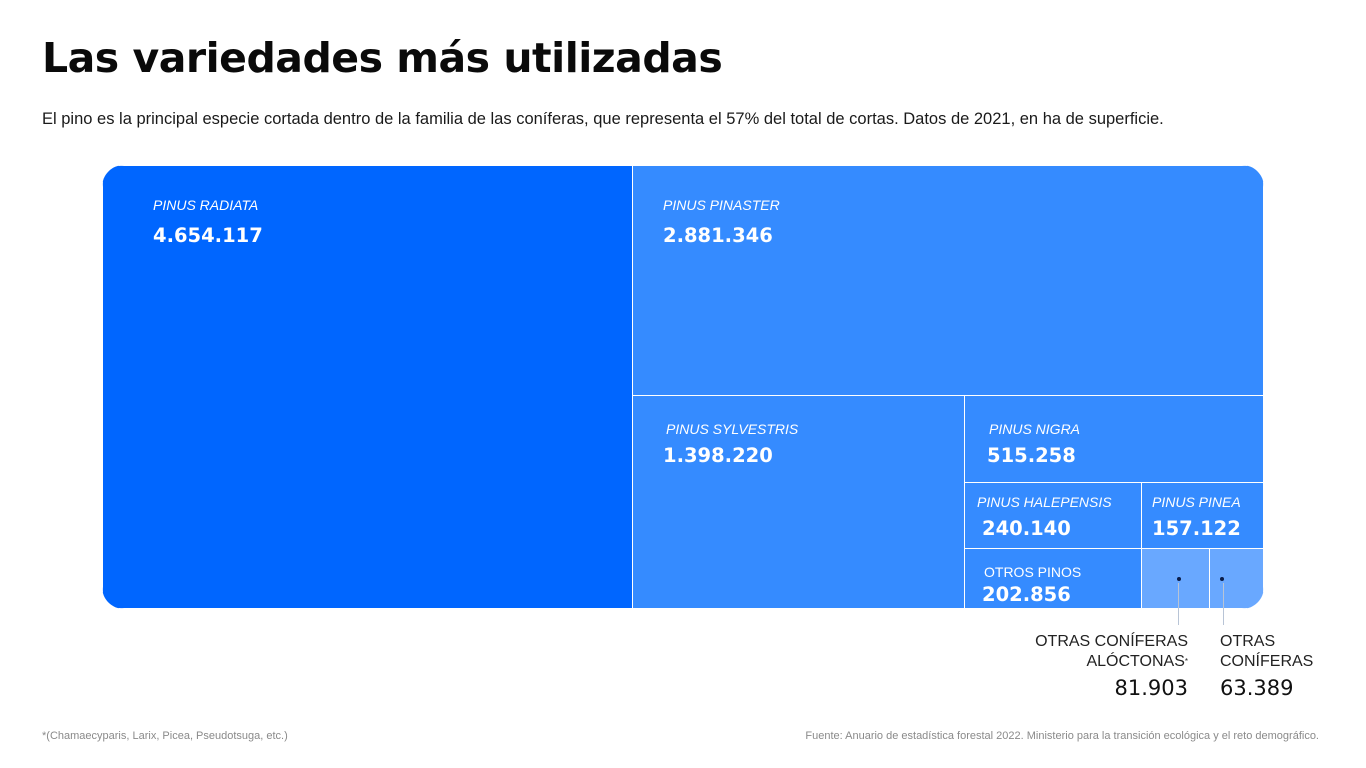  I want to click on external-label-otras-line2: CONÍFERAS, so click(1267, 661).